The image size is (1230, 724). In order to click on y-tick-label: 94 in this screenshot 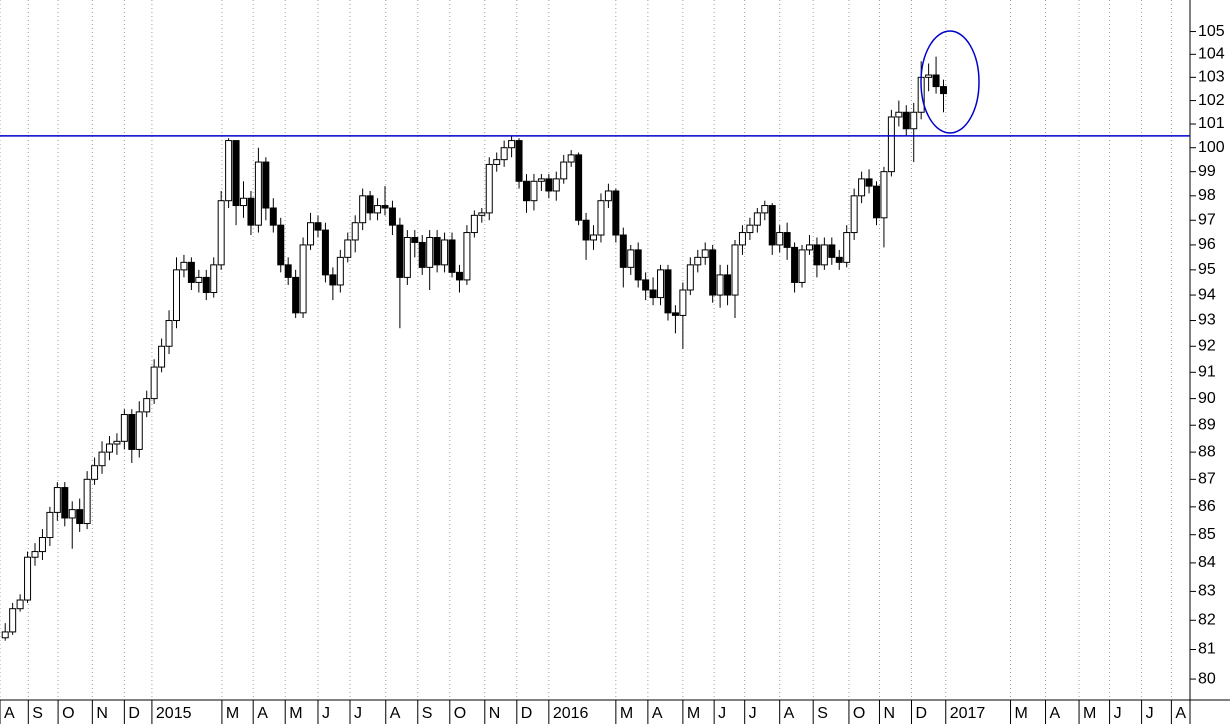, I will do `click(1207, 294)`.